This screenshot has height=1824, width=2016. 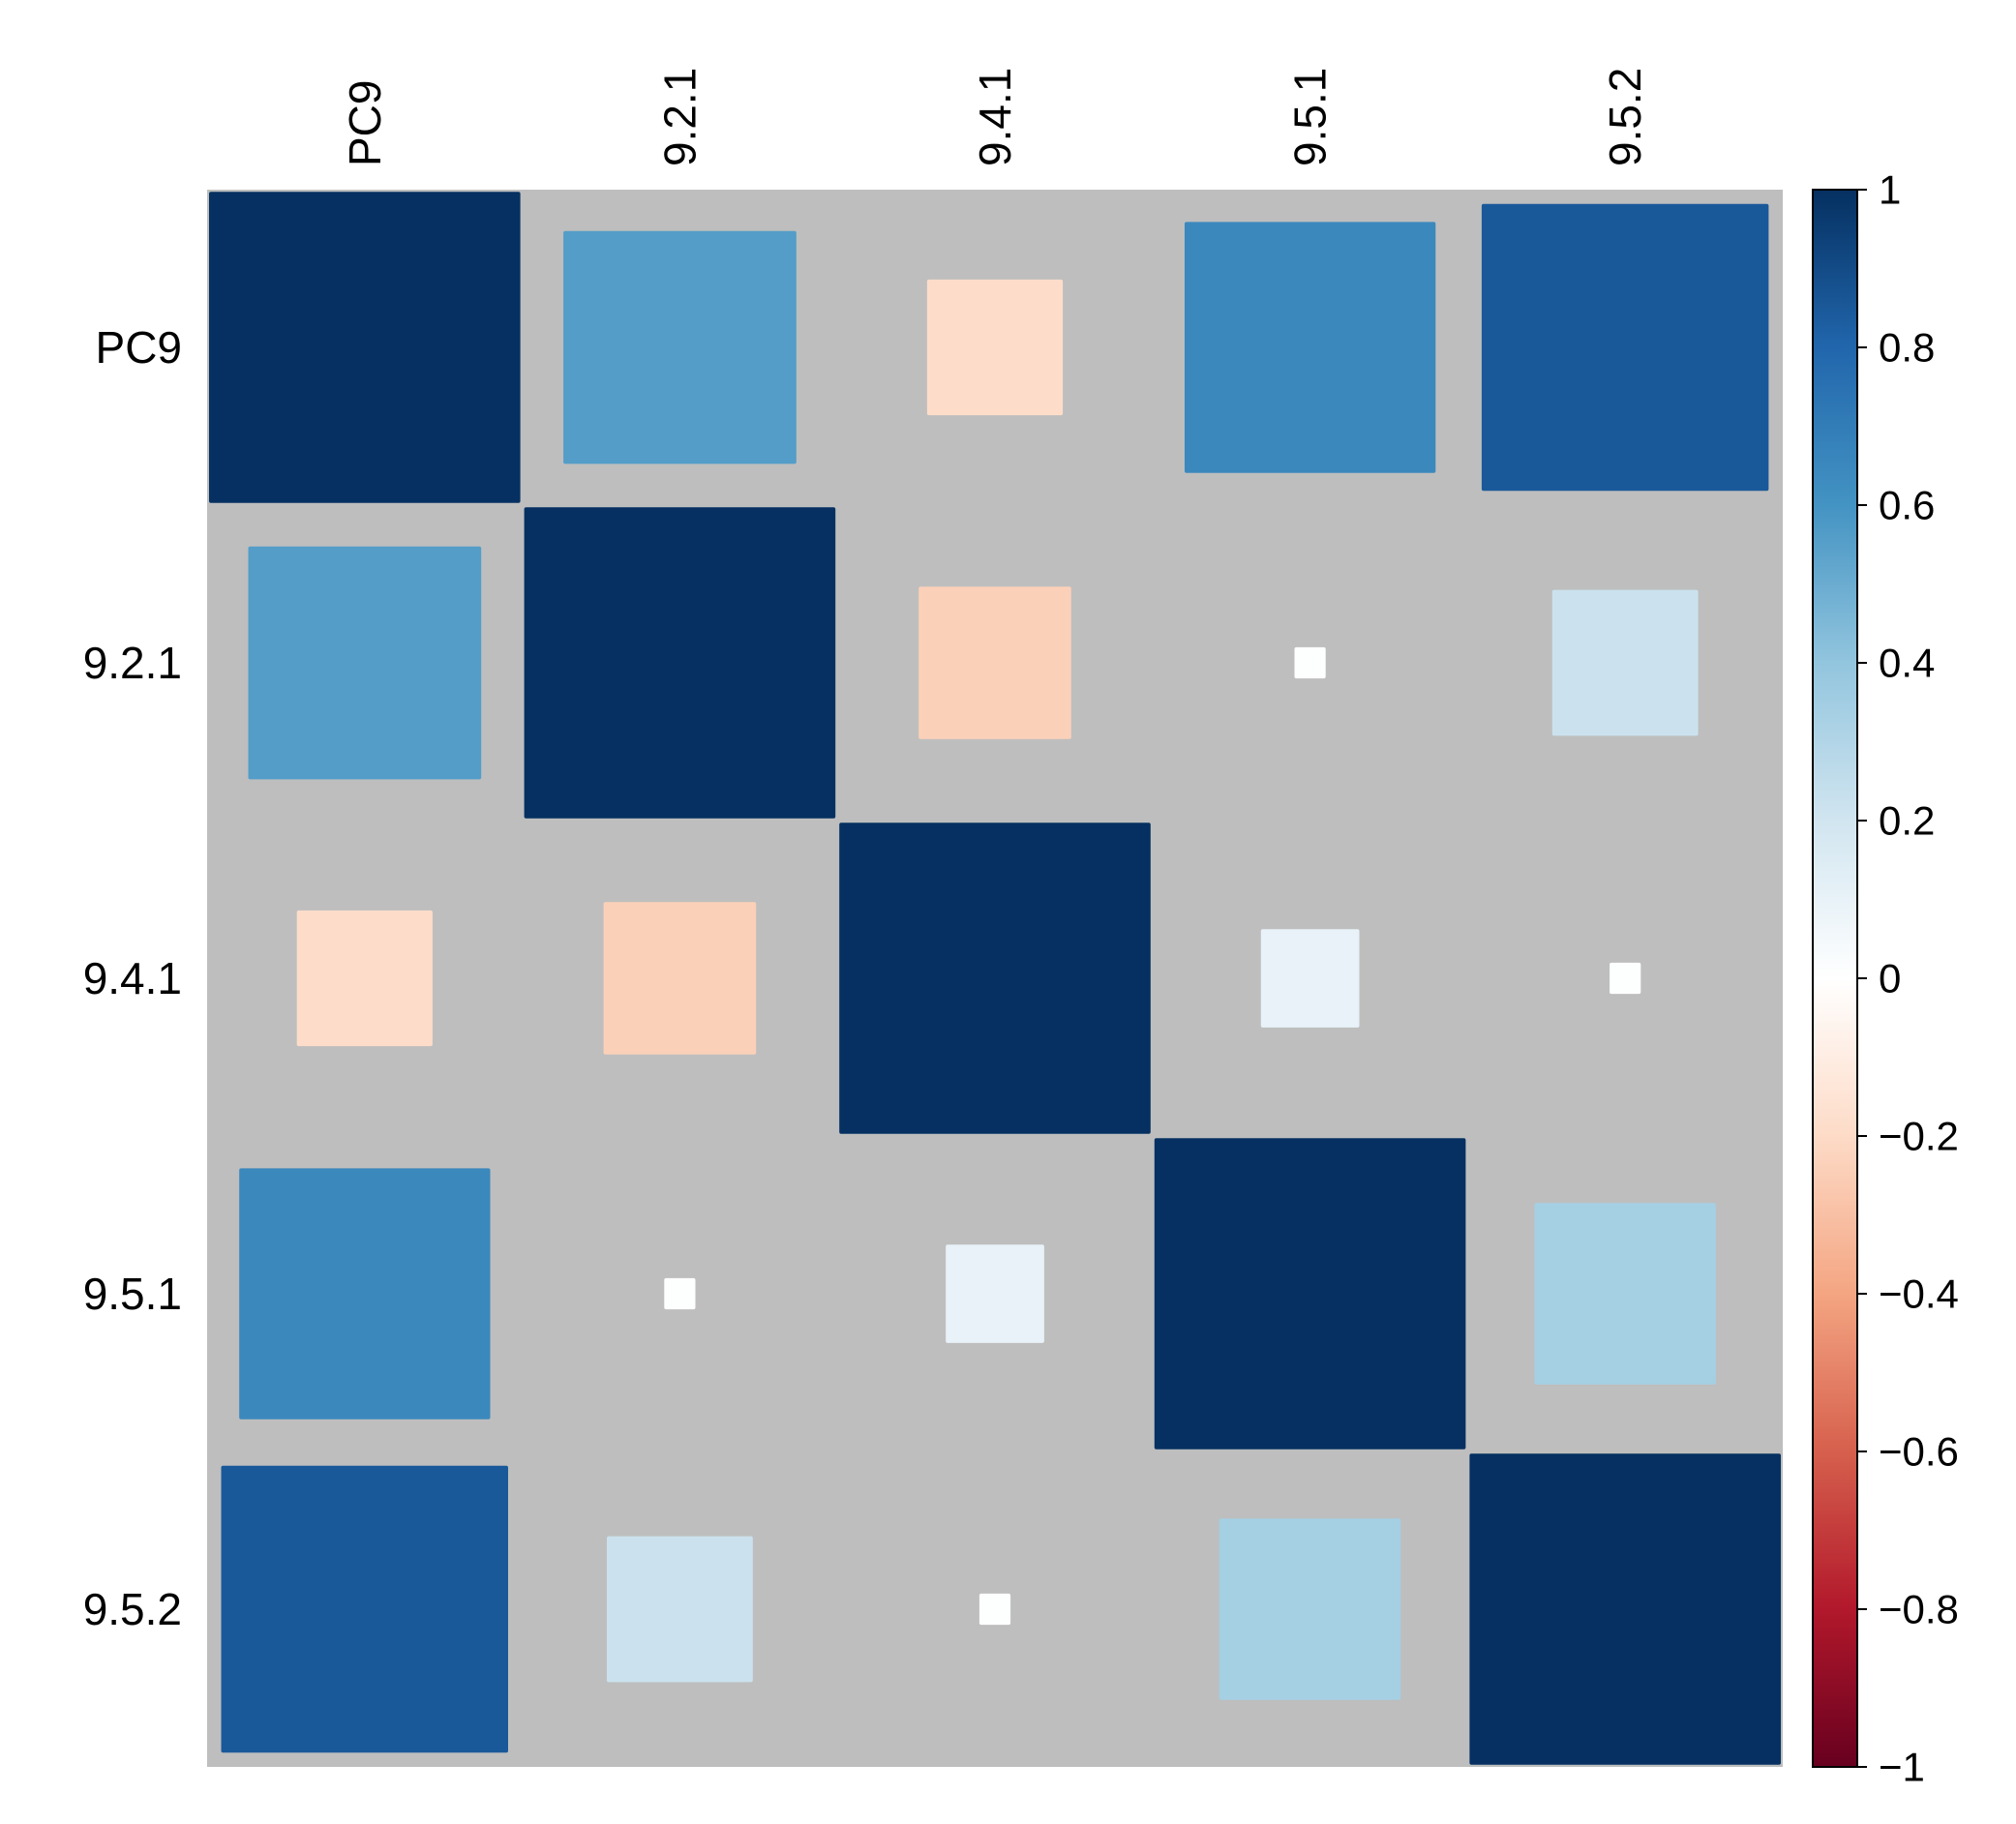 I want to click on col-label: 9.5.2, so click(x=1625, y=117).